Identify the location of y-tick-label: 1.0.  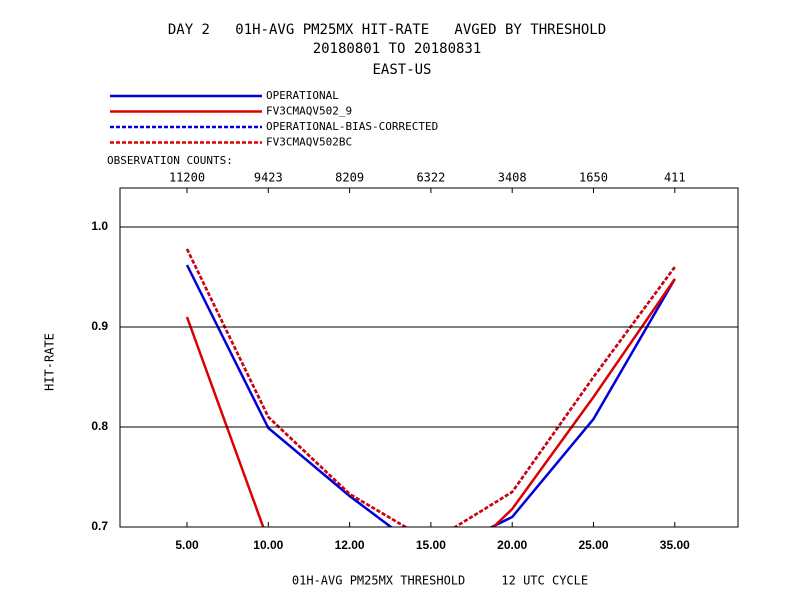
(99, 226).